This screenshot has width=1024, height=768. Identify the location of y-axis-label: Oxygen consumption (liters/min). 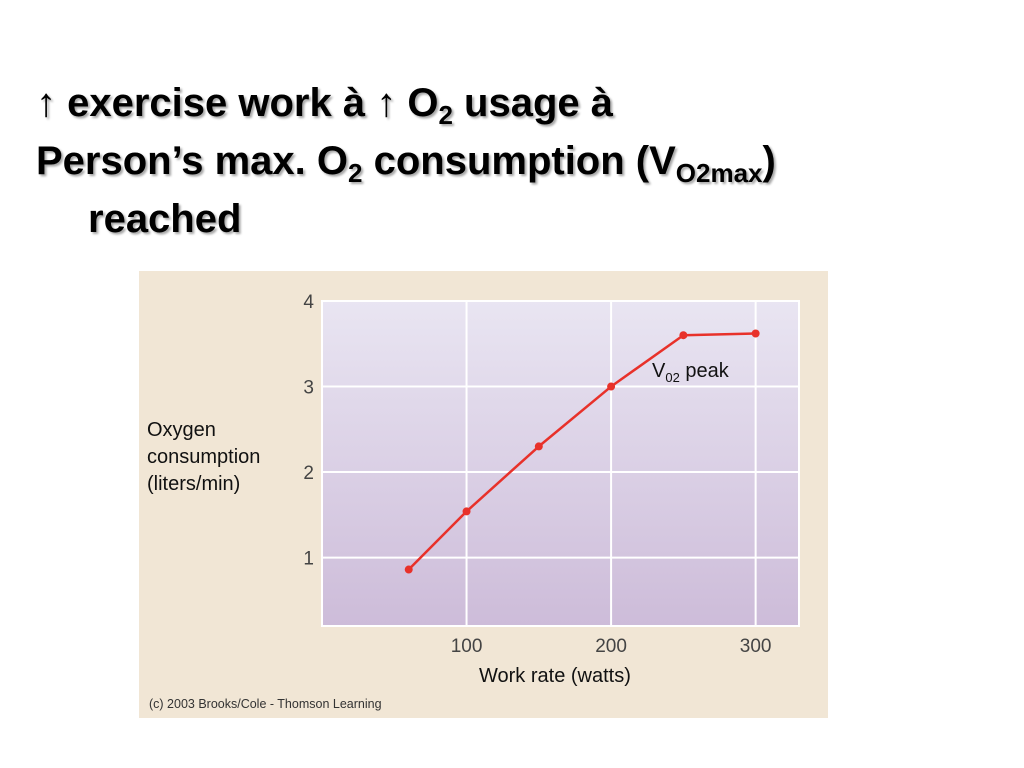
(204, 457).